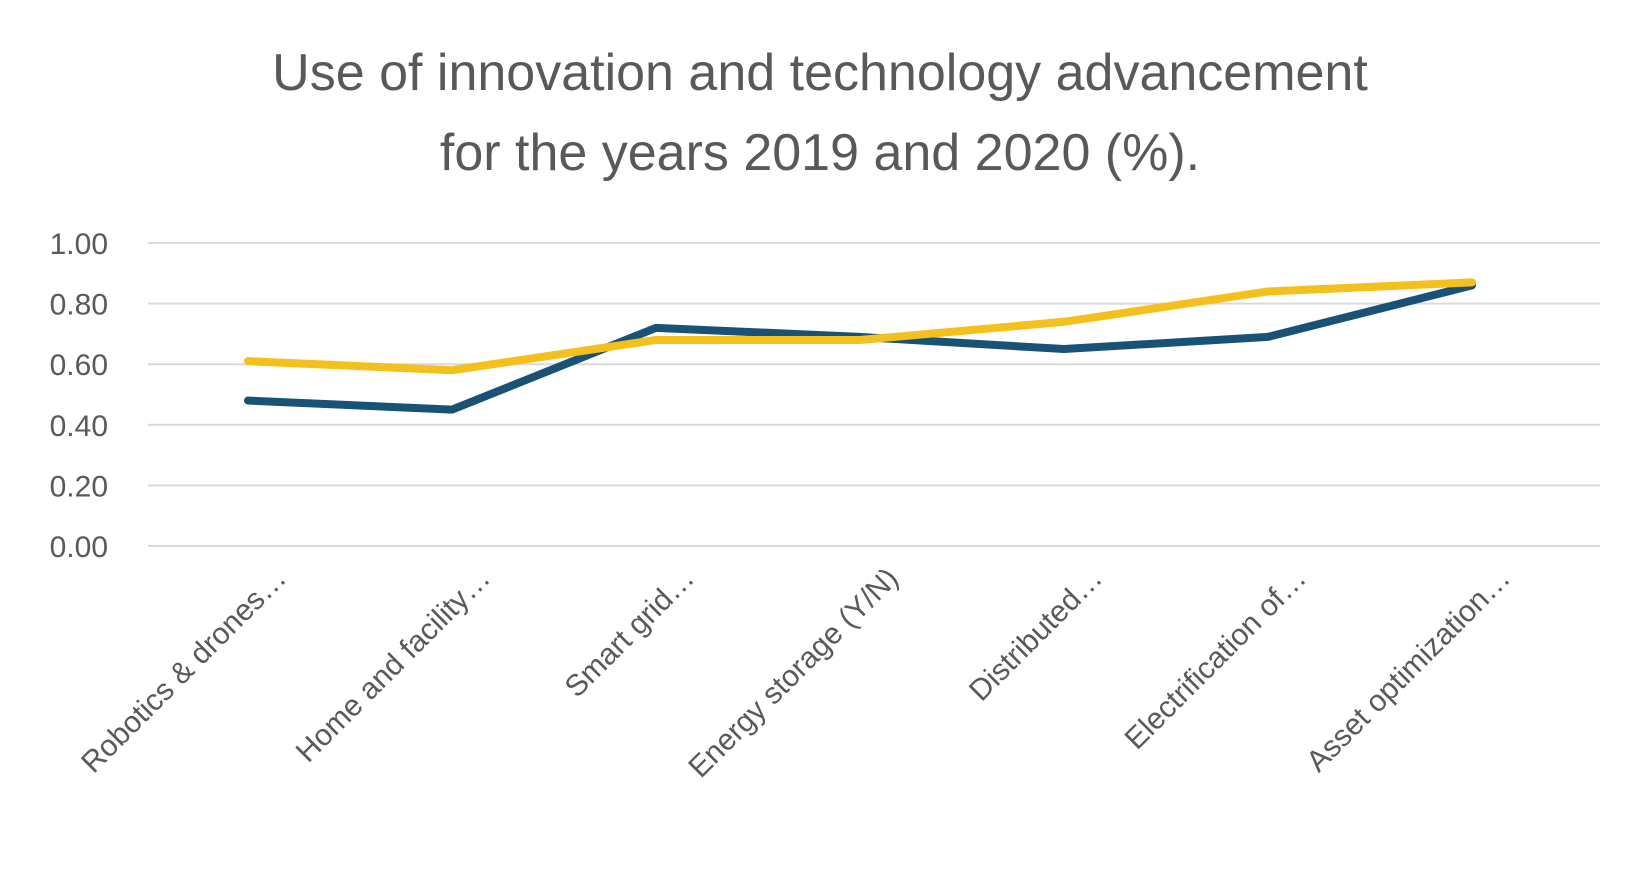 This screenshot has height=883, width=1639. I want to click on y-tick-label: 0.60, so click(79, 365).